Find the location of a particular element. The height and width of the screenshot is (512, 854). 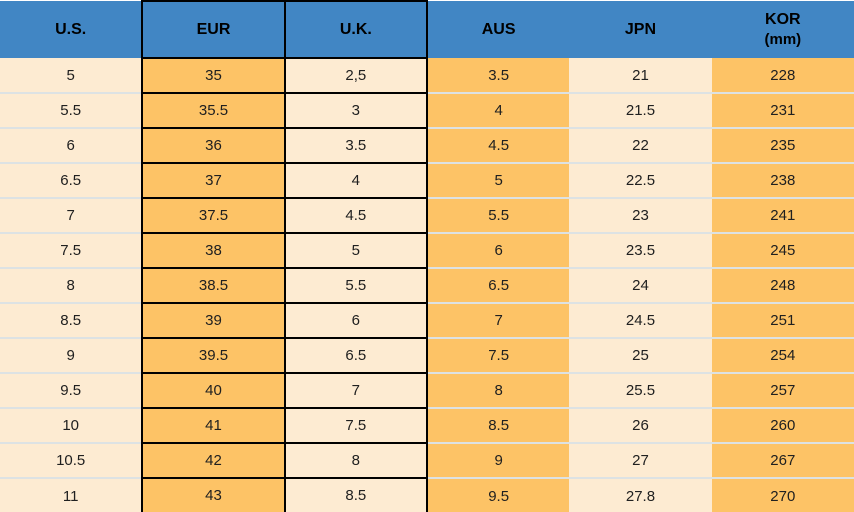

header-label: EUR is located at coordinates (213, 29).